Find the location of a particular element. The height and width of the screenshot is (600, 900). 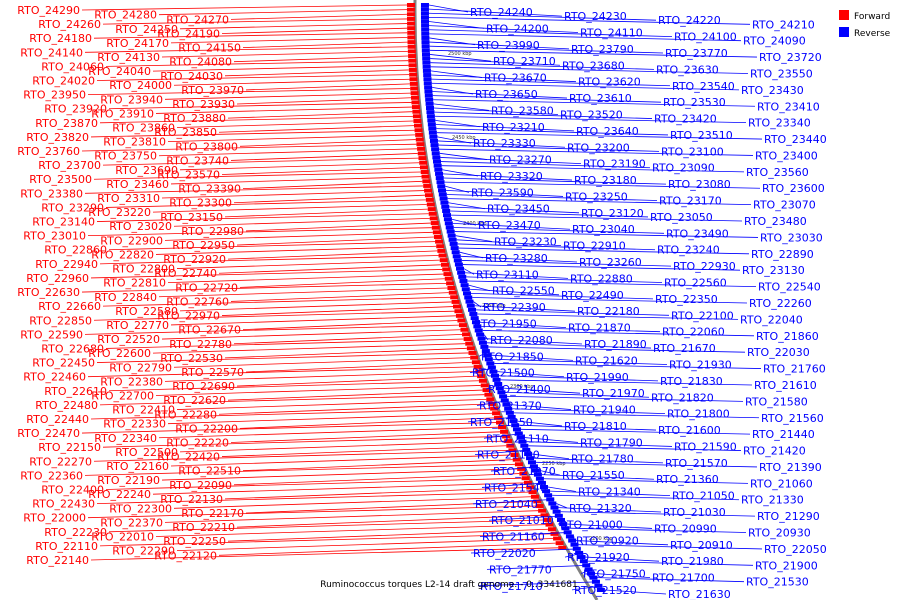

reverse-gene-label: RTO_22100 is located at coordinates (702, 315).